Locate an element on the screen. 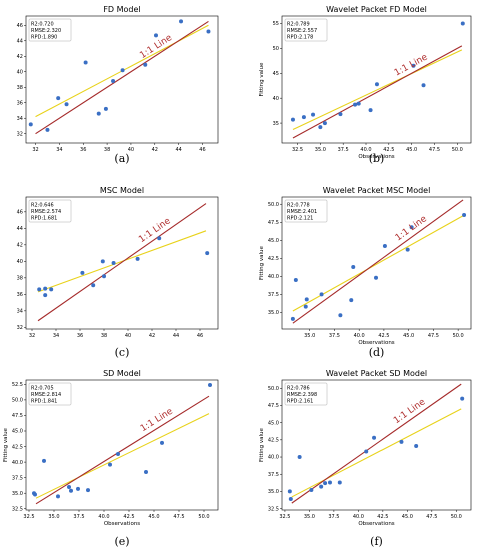 Image resolution: width=477 pixels, height=550 pixels. x-tick-label: 46 is located at coordinates (202, 150).